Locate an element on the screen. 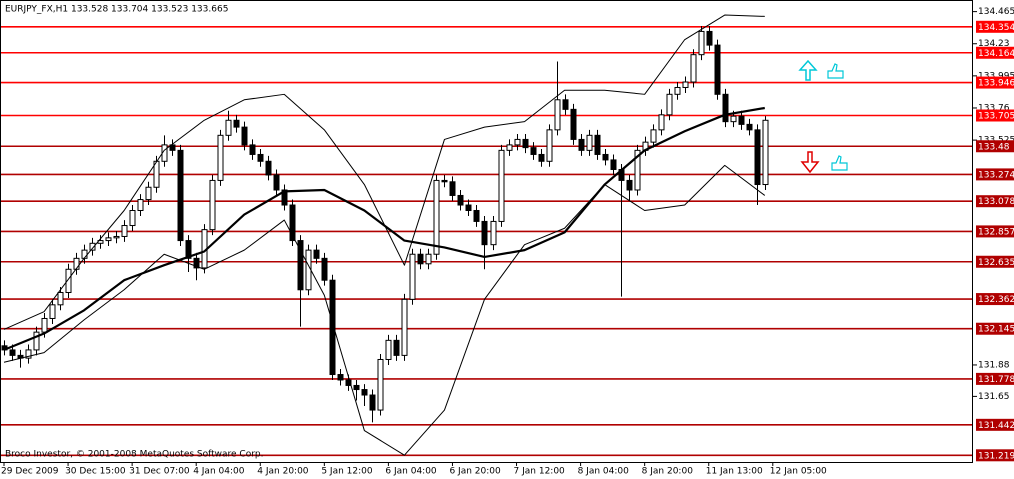 The height and width of the screenshot is (479, 1014). level-label: 131.778 is located at coordinates (996, 380).